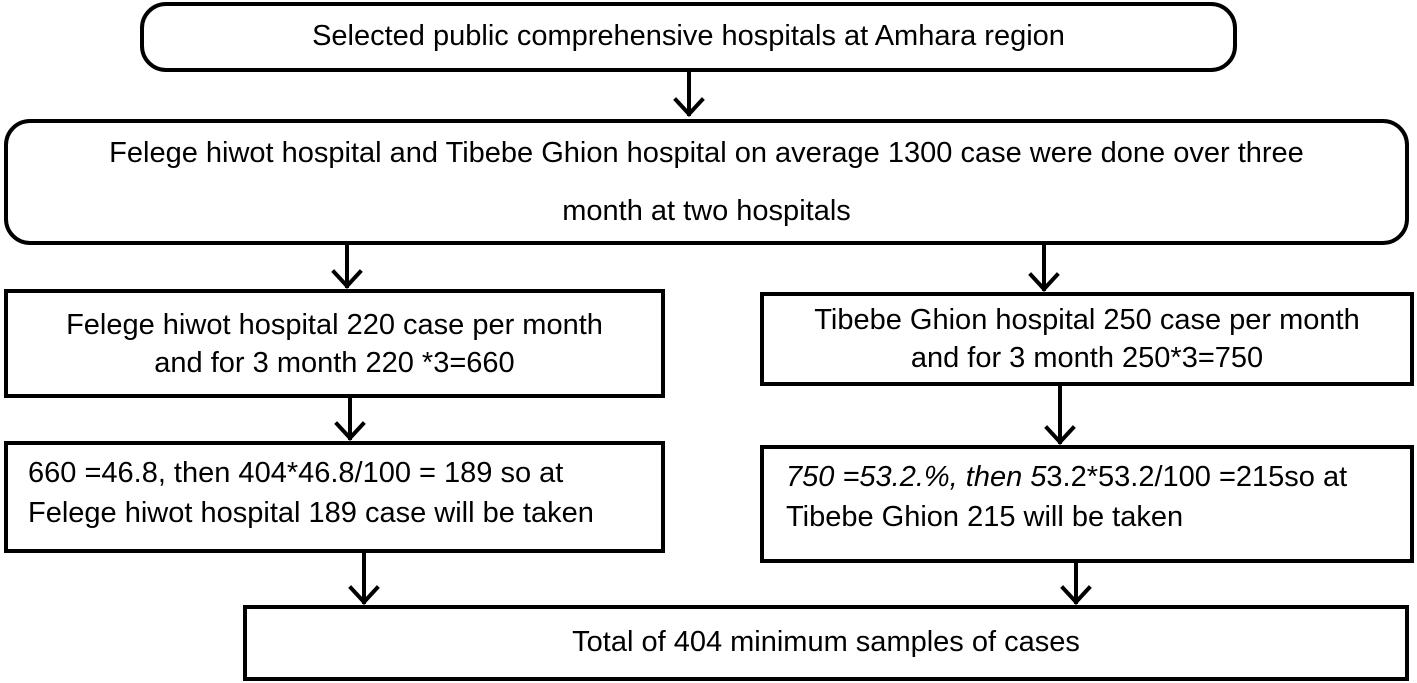 Image resolution: width=1417 pixels, height=683 pixels. I want to click on arrow-overview-to-right, so click(1044, 267).